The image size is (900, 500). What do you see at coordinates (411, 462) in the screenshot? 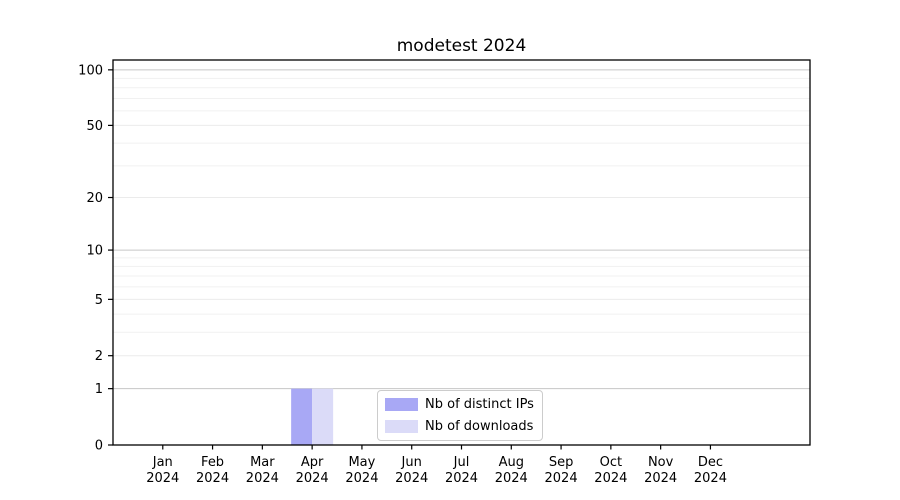
I see `x-tick-label: Jun` at bounding box center [411, 462].